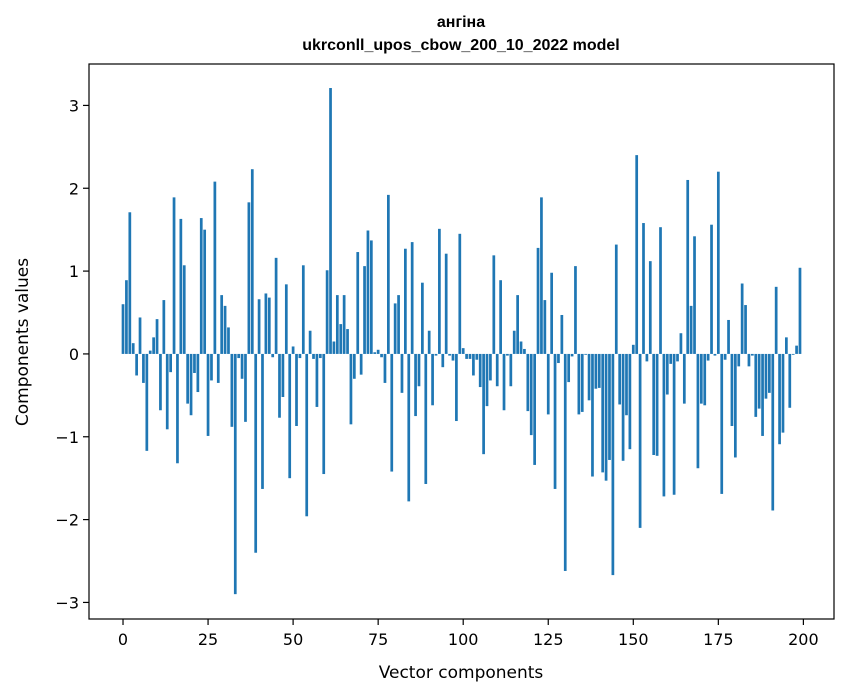 This screenshot has width=847, height=696. What do you see at coordinates (718, 639) in the screenshot?
I see `x-tick-label: 175` at bounding box center [718, 639].